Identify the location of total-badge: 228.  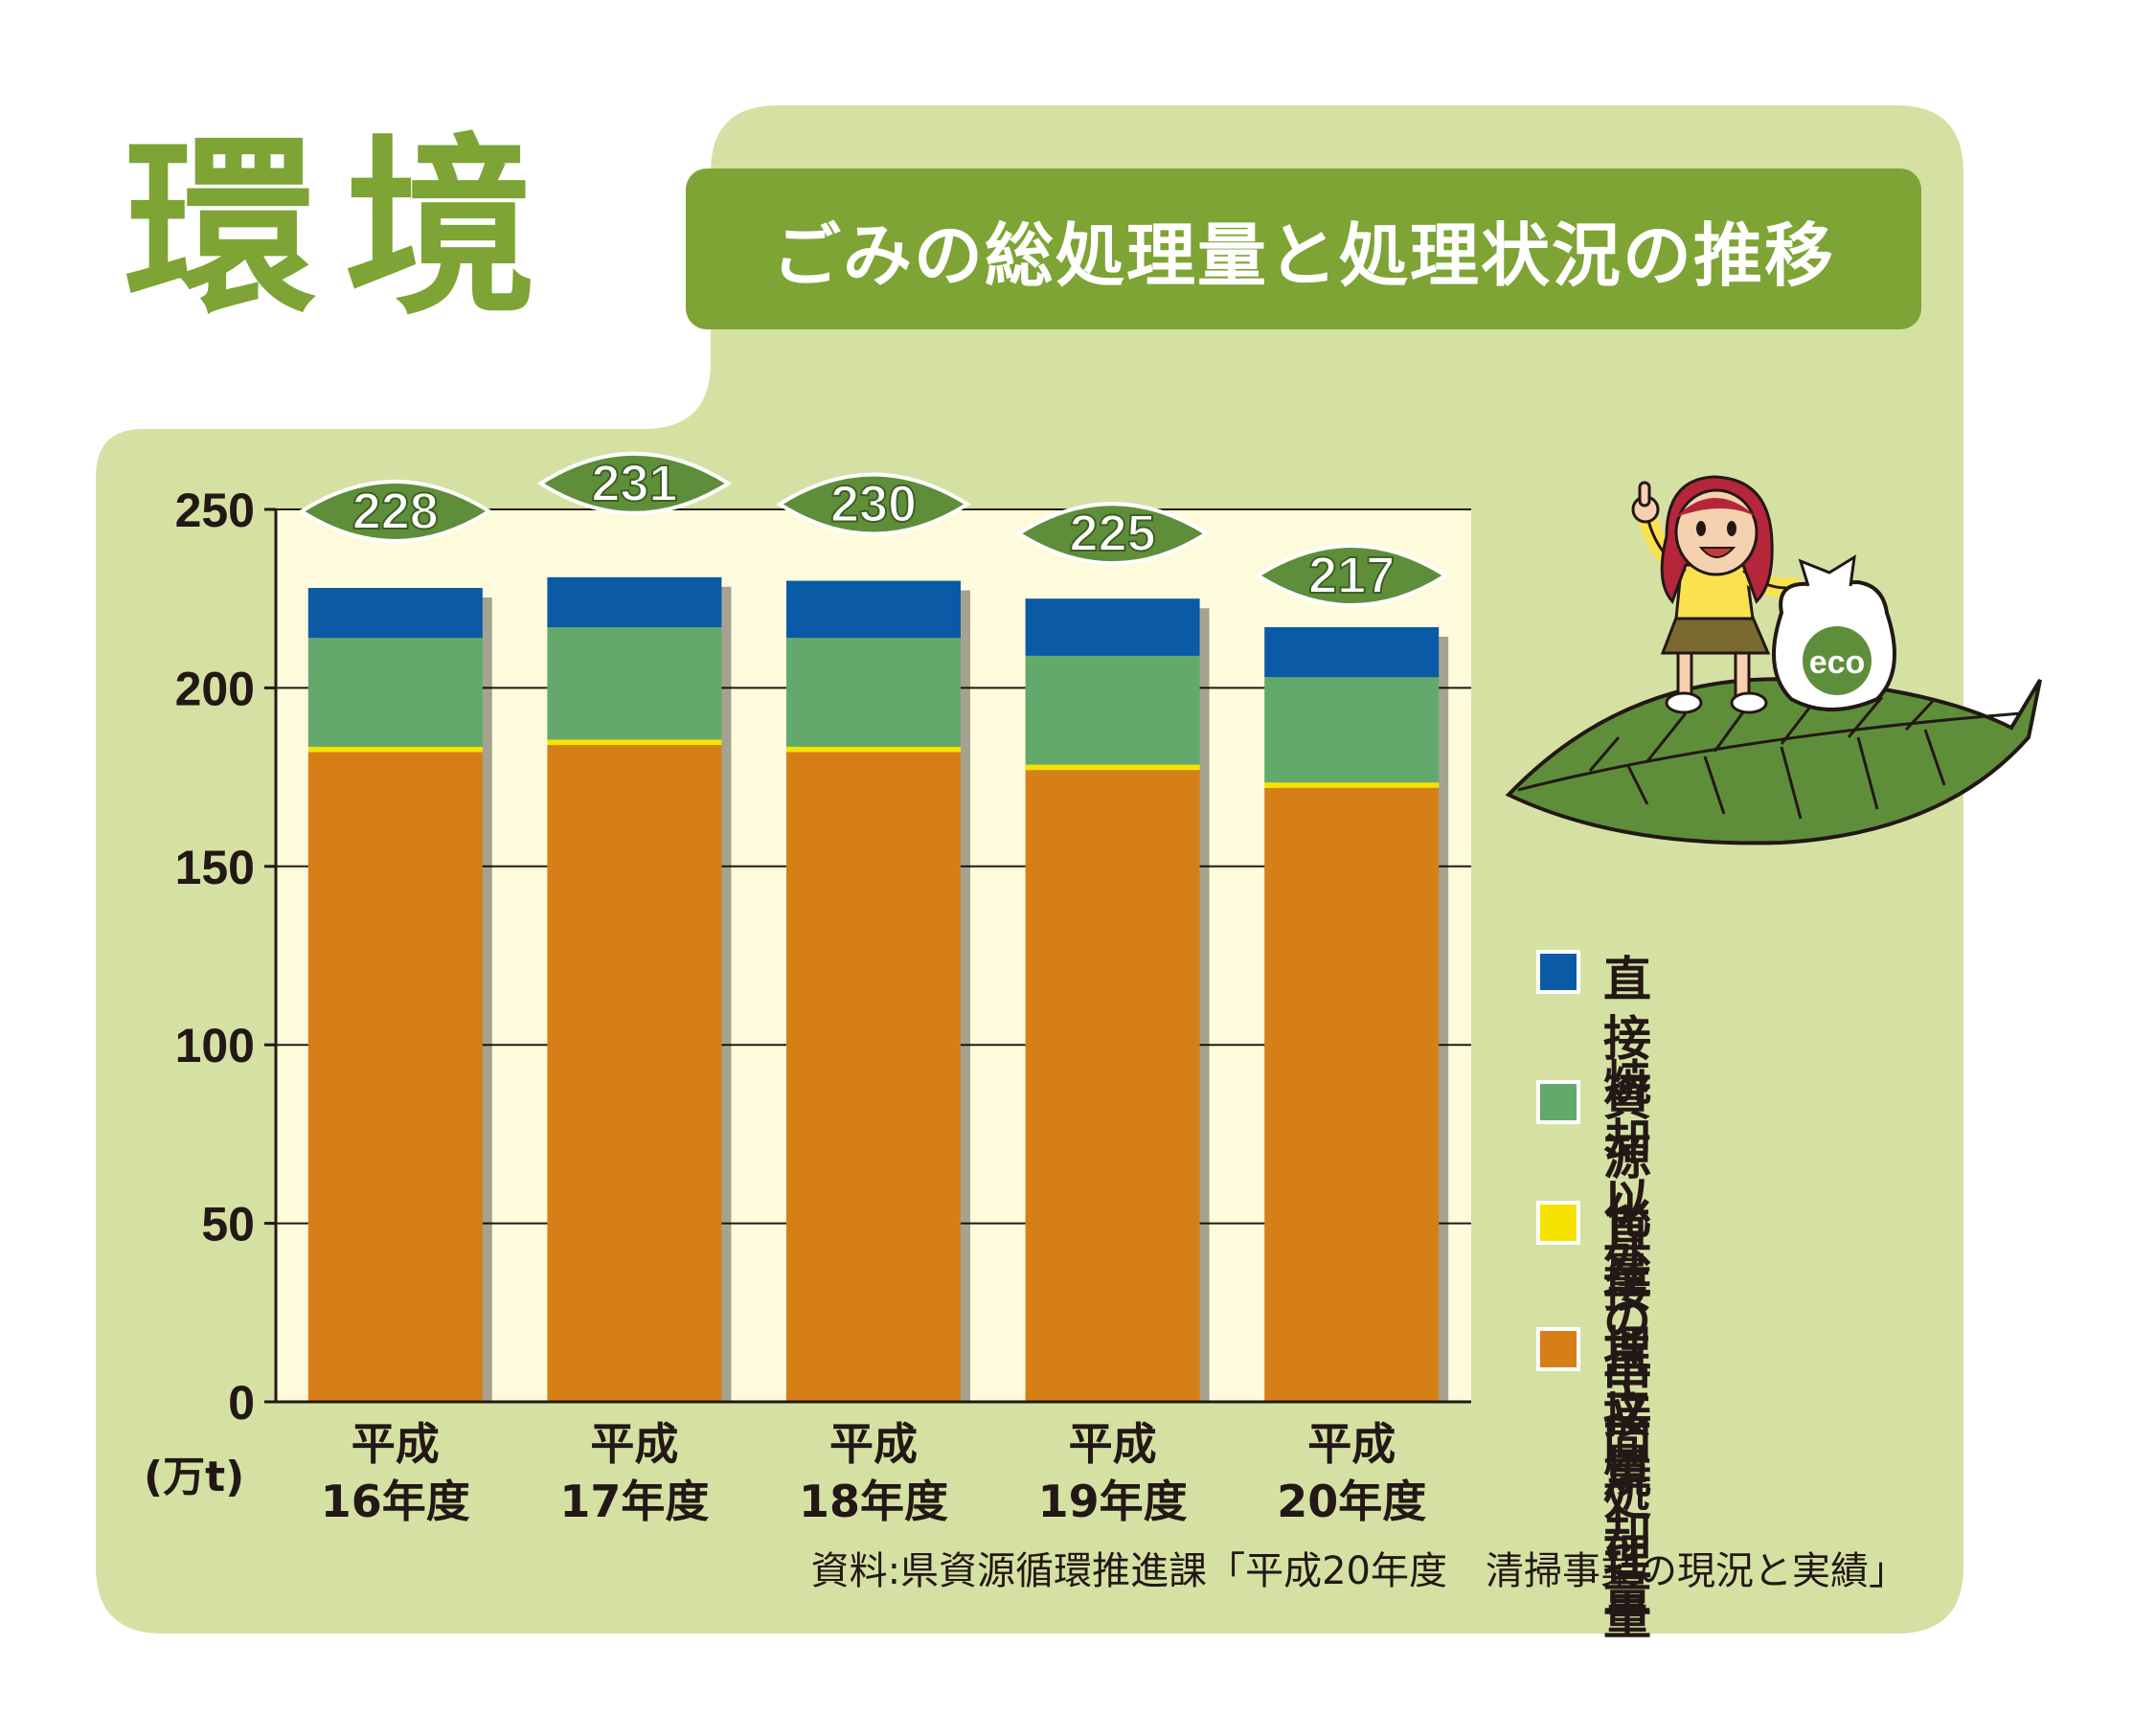
(395, 511).